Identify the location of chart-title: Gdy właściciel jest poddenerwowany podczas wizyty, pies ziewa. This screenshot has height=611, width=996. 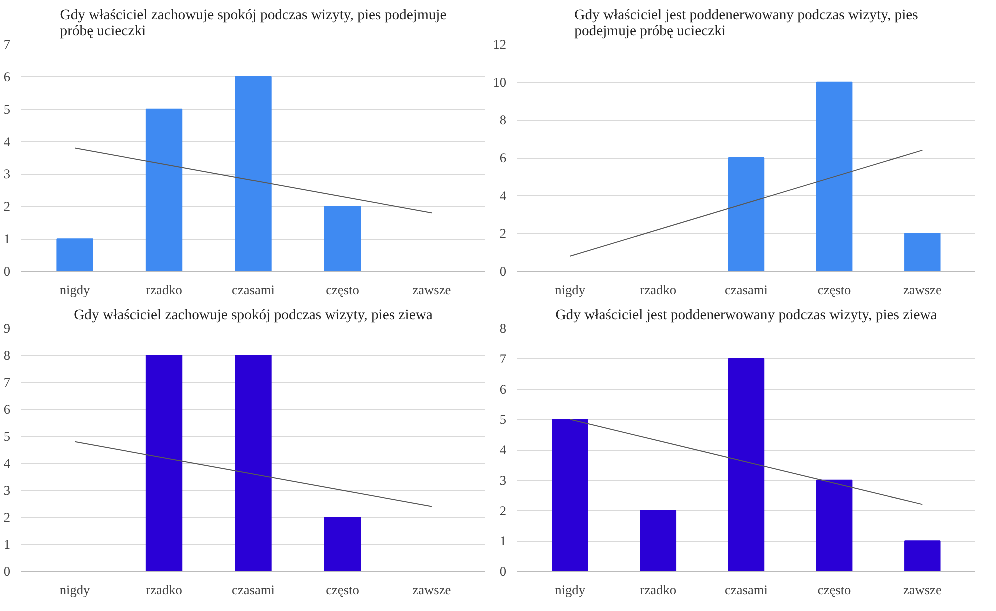
(747, 316).